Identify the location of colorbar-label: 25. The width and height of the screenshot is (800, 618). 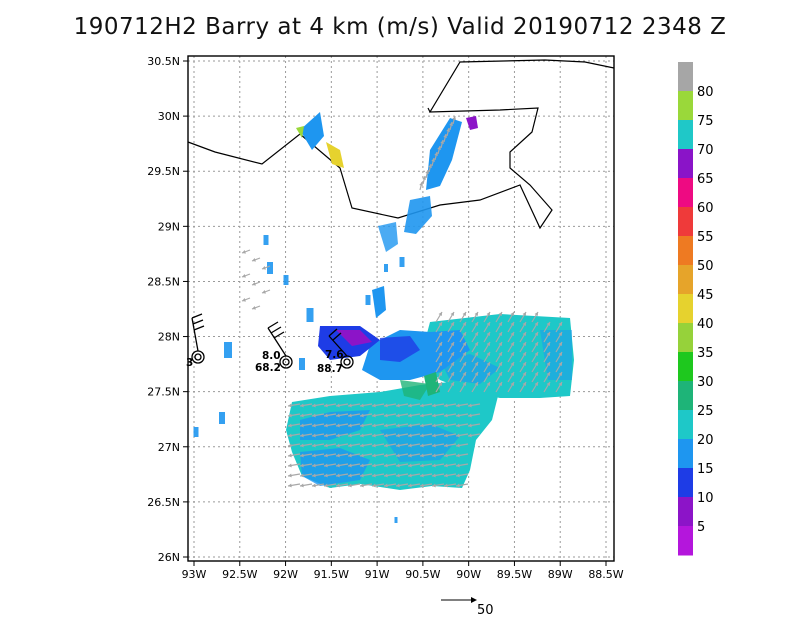
(705, 411).